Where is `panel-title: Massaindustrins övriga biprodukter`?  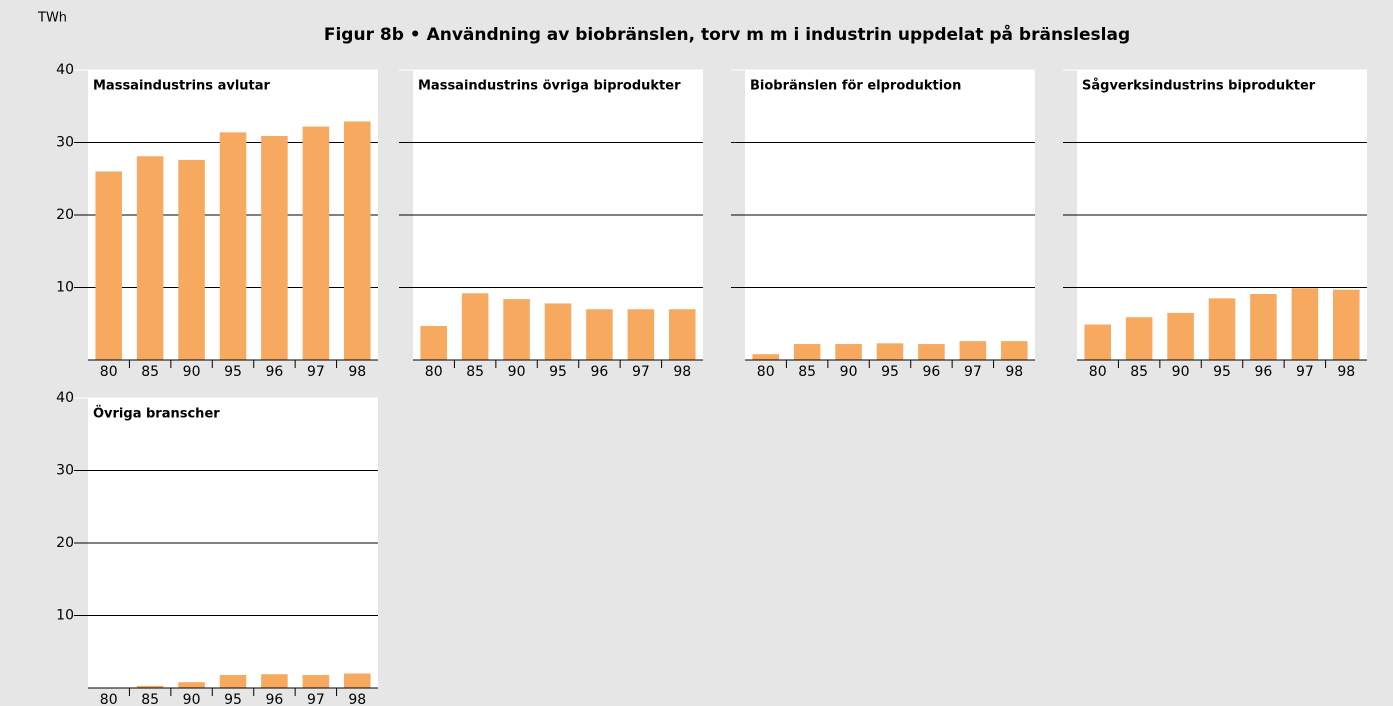 panel-title: Massaindustrins övriga biprodukter is located at coordinates (549, 86).